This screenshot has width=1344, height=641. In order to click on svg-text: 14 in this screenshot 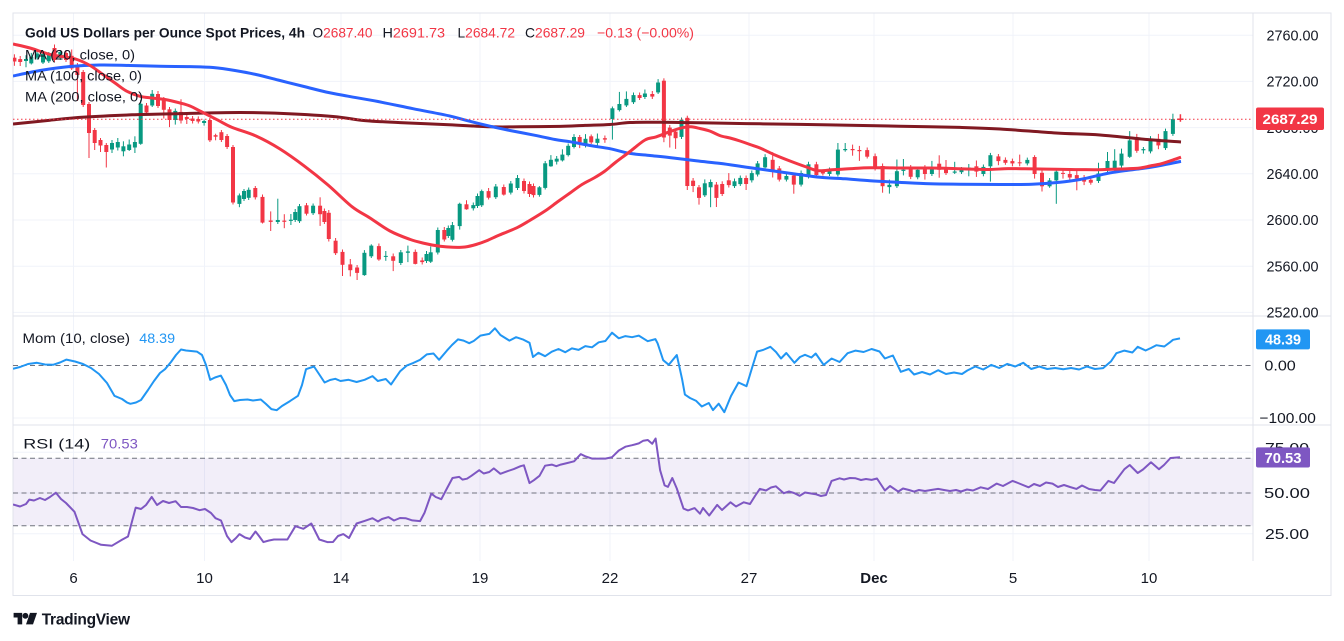, I will do `click(341, 578)`.